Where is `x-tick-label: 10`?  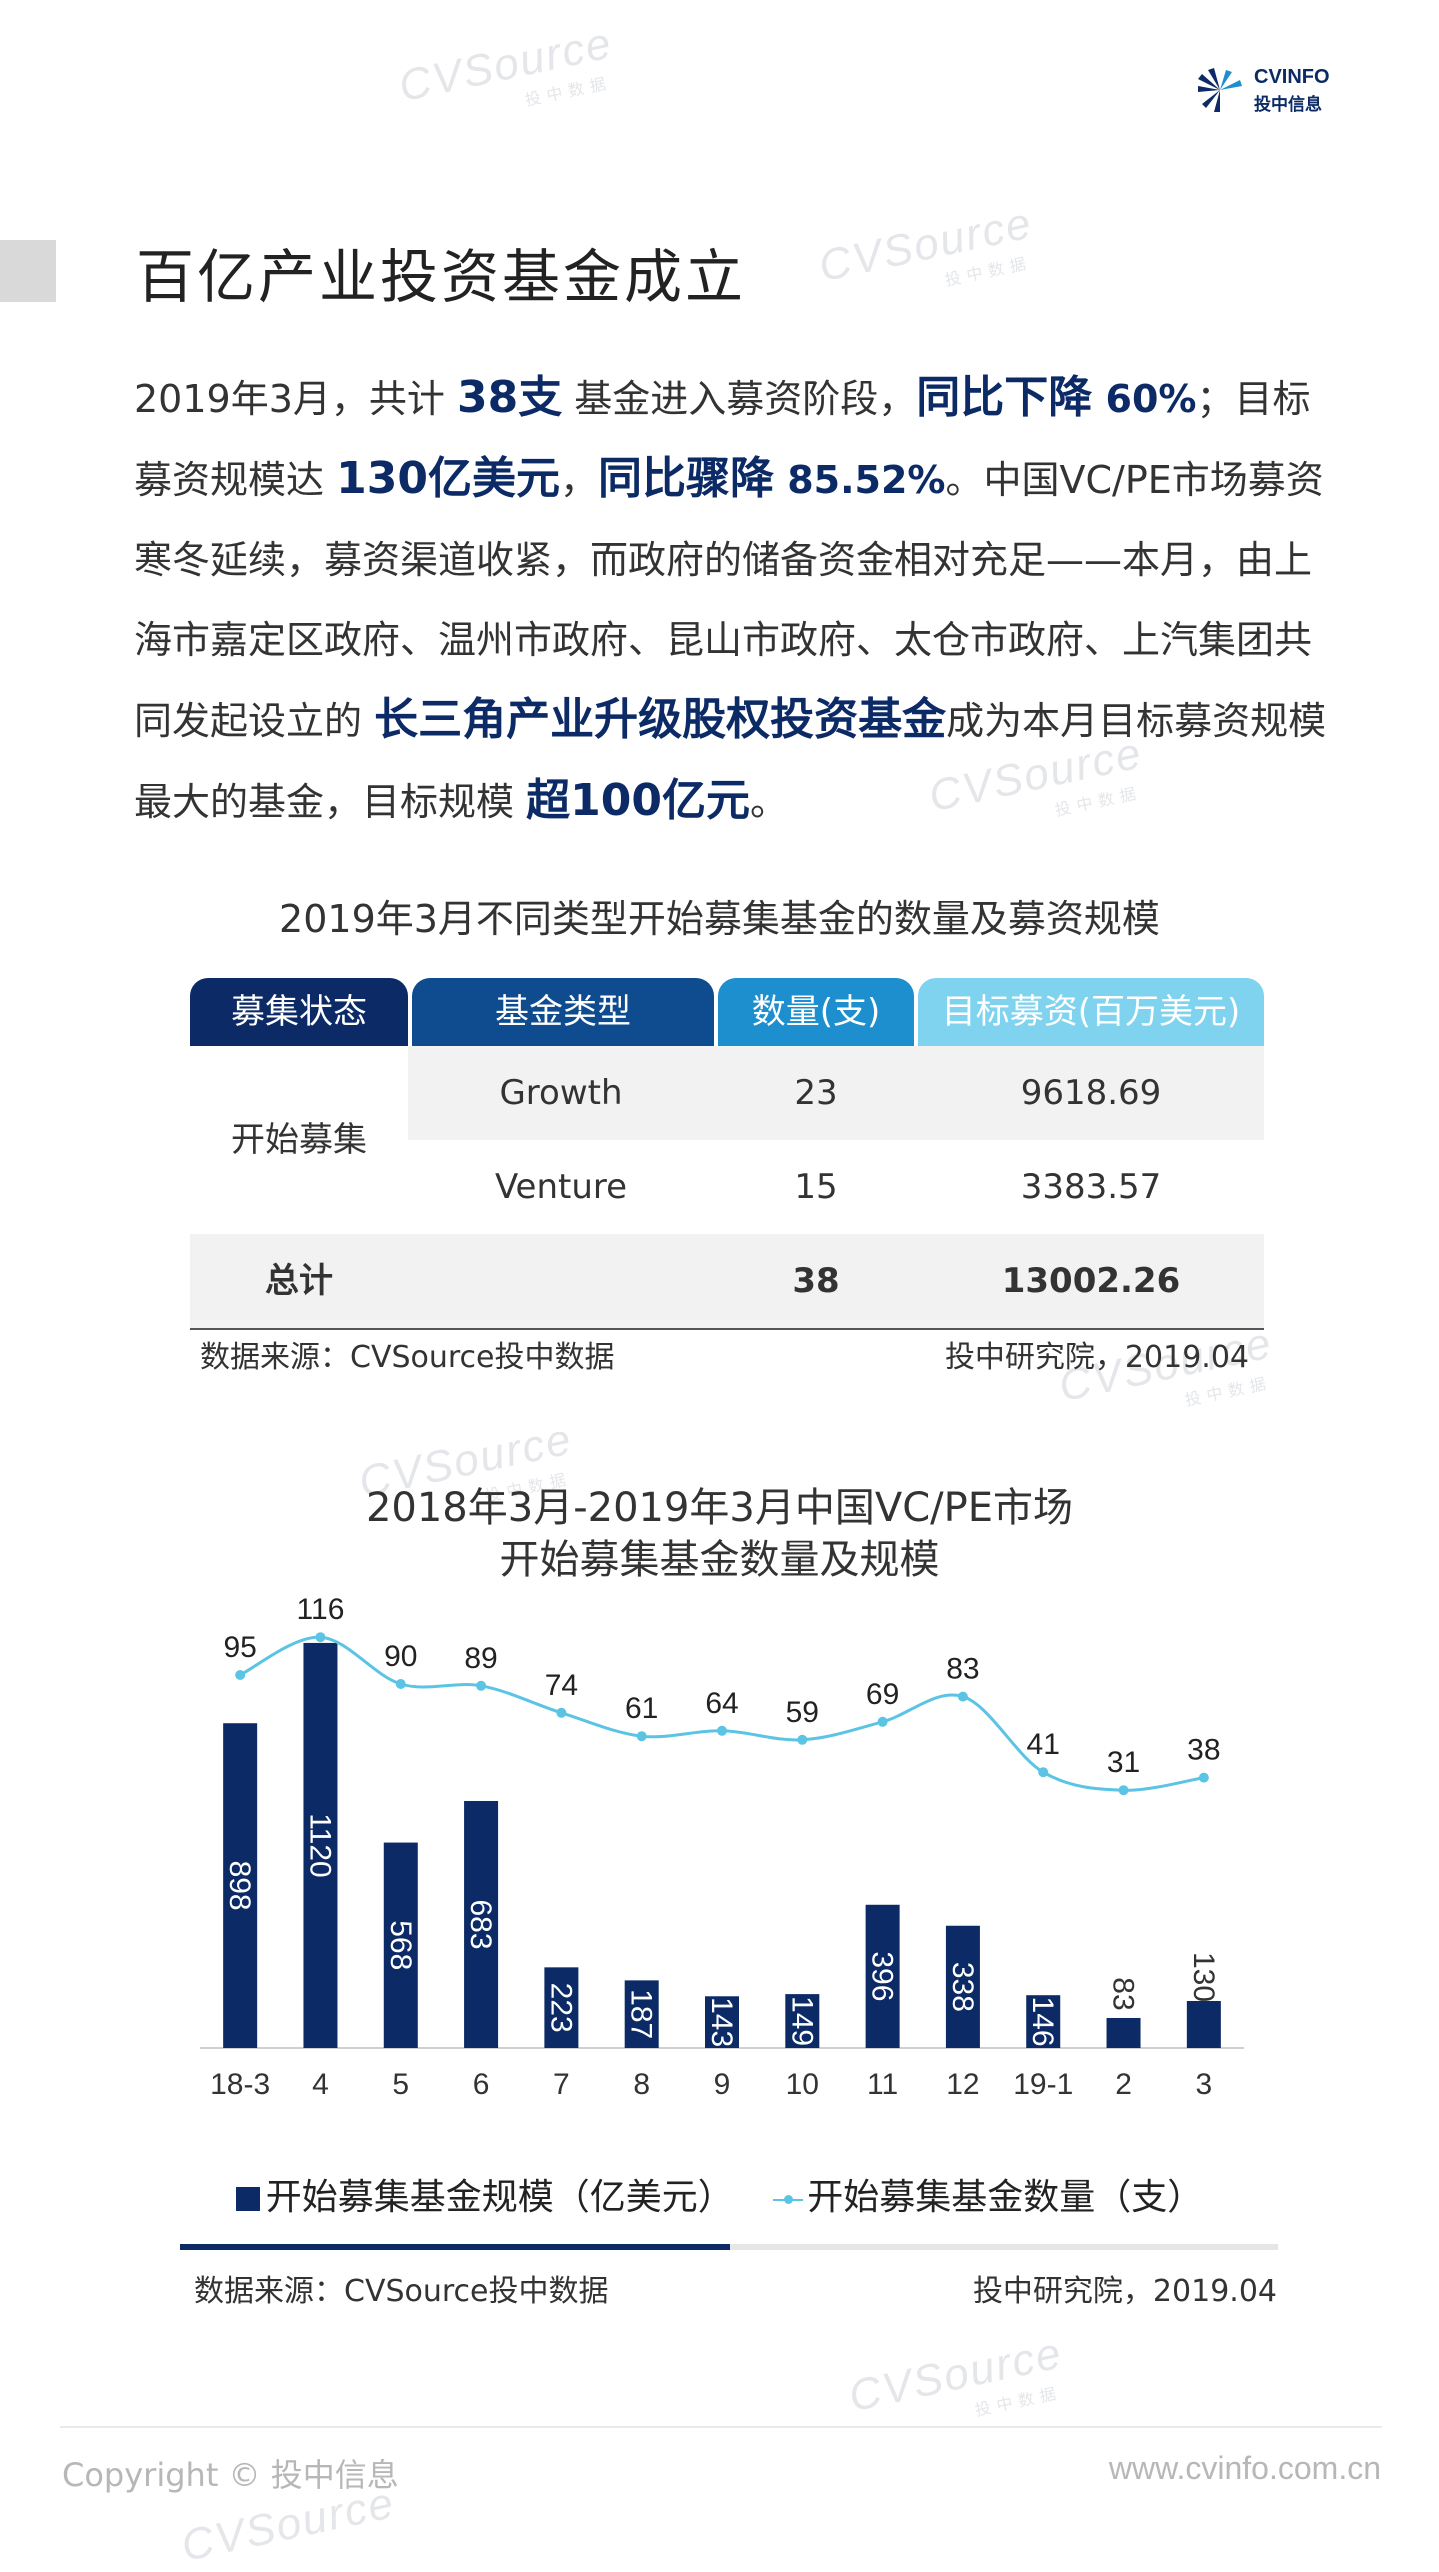
x-tick-label: 10 is located at coordinates (802, 2084).